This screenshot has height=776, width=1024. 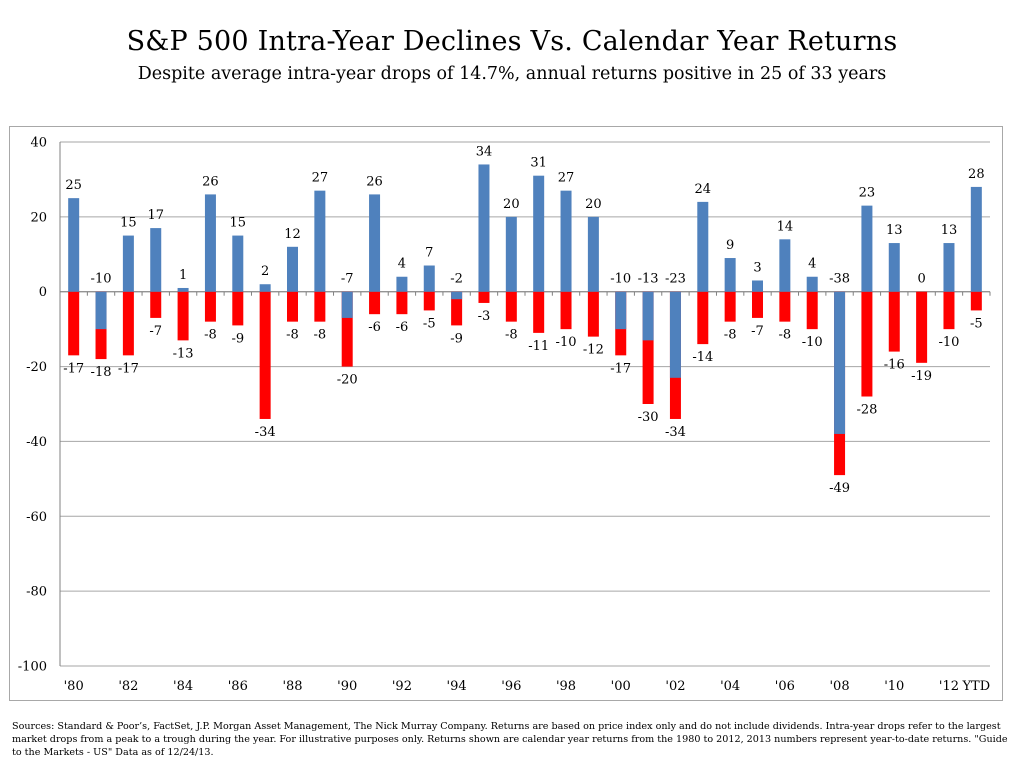 I want to click on decline-data-label: -34, so click(x=675, y=432).